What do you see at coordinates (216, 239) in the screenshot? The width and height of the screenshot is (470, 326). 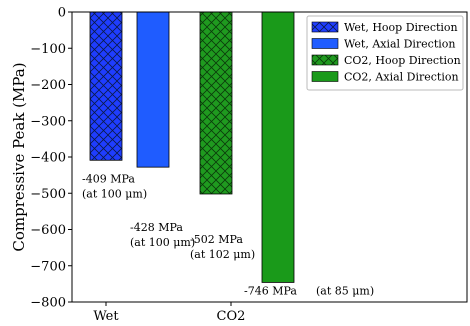 I see `bar-value-label: -502 MPa` at bounding box center [216, 239].